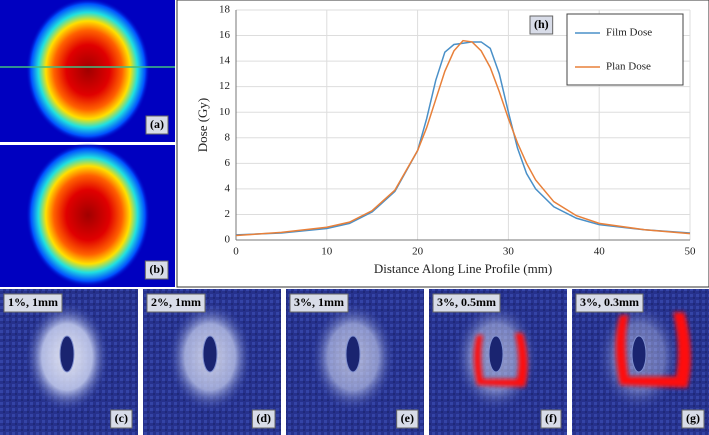  Describe the element at coordinates (327, 252) in the screenshot. I see `x-tick-label: 10` at that location.